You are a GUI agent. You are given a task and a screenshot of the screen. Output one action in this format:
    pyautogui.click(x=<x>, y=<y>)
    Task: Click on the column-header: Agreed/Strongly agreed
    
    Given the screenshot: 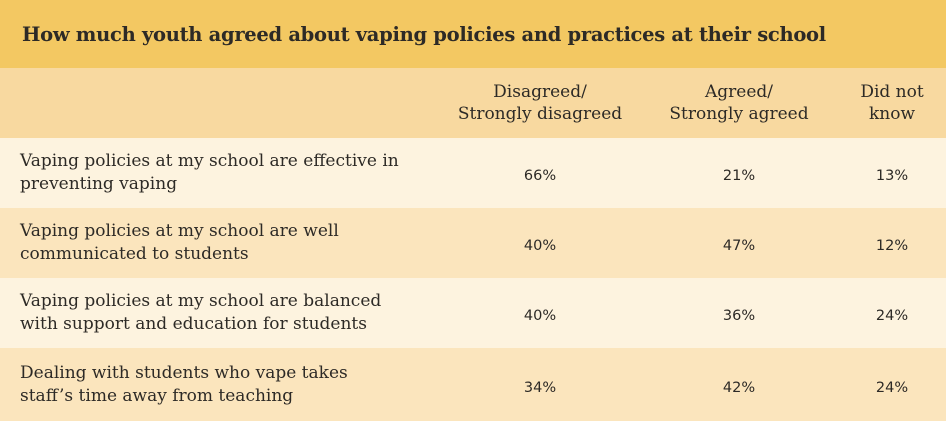 What is the action you would take?
    pyautogui.click(x=739, y=103)
    